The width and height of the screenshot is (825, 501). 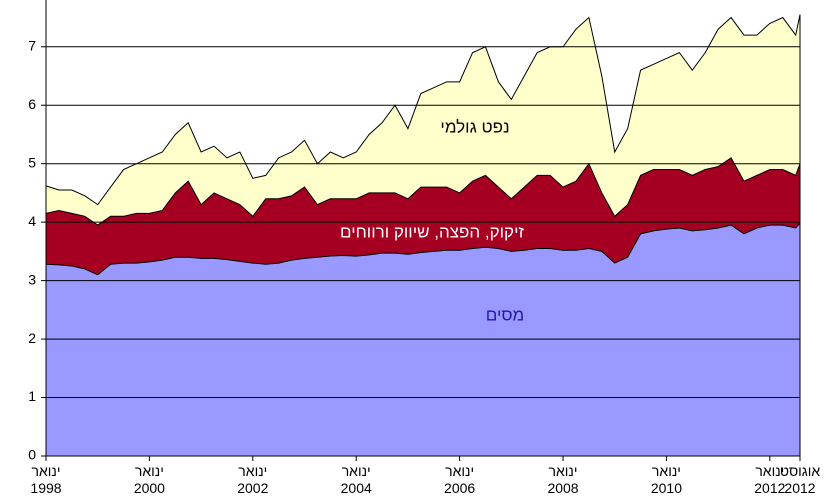 I want to click on y-tick-label: 5, so click(x=32, y=162).